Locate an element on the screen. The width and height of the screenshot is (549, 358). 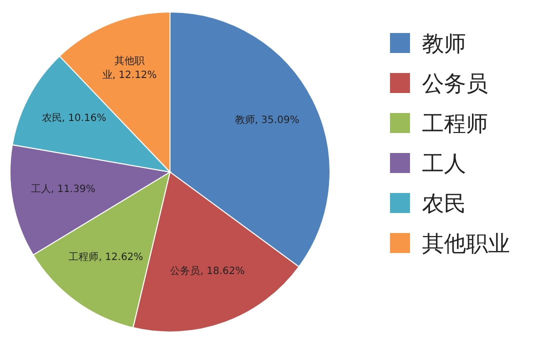
legend-label: 工人 is located at coordinates (444, 164).